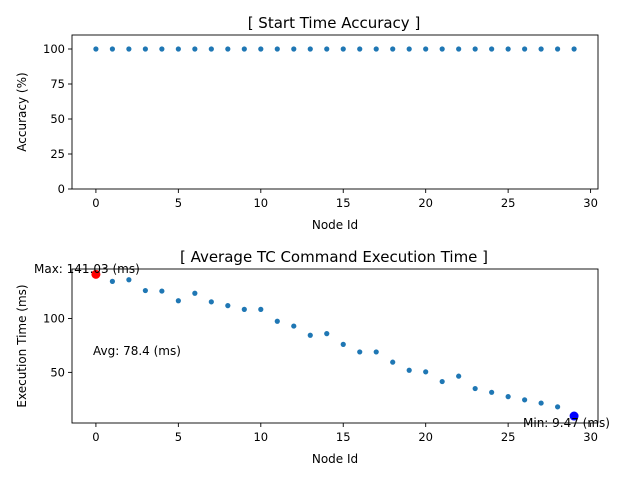  Describe the element at coordinates (508, 437) in the screenshot. I see `exec-time-x-tick-label: 25` at that location.